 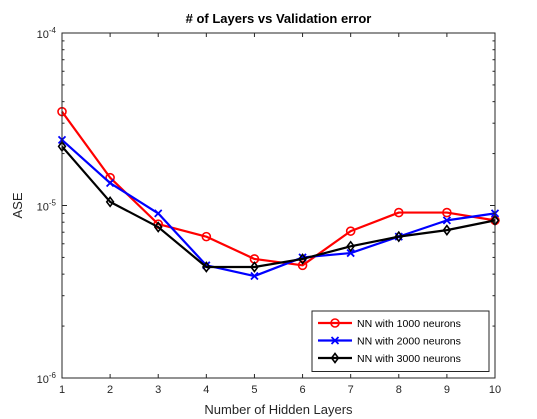 I want to click on x-tick-label: 4, so click(x=206, y=390).